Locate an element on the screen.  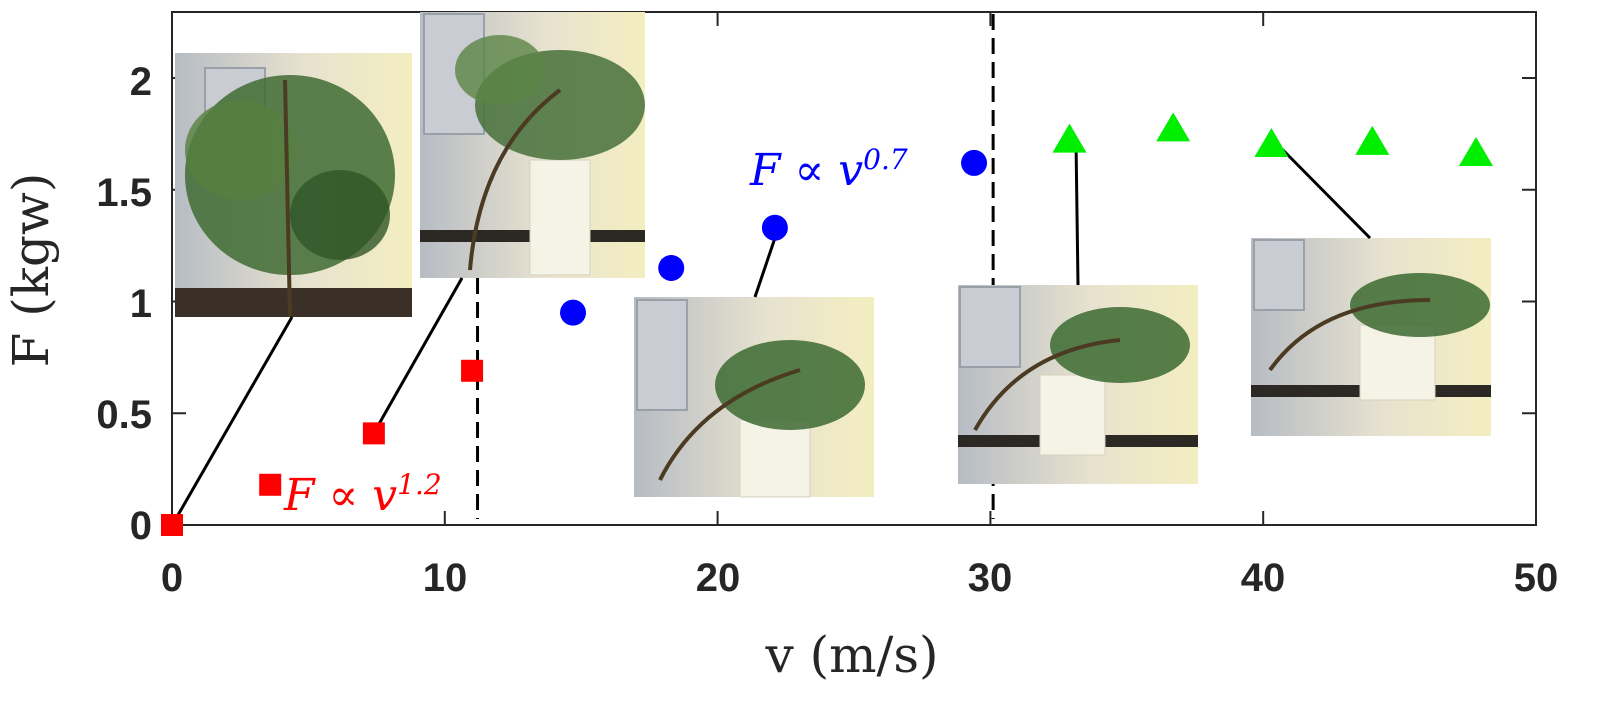
photo-tree-low-wind is located at coordinates (532, 145).